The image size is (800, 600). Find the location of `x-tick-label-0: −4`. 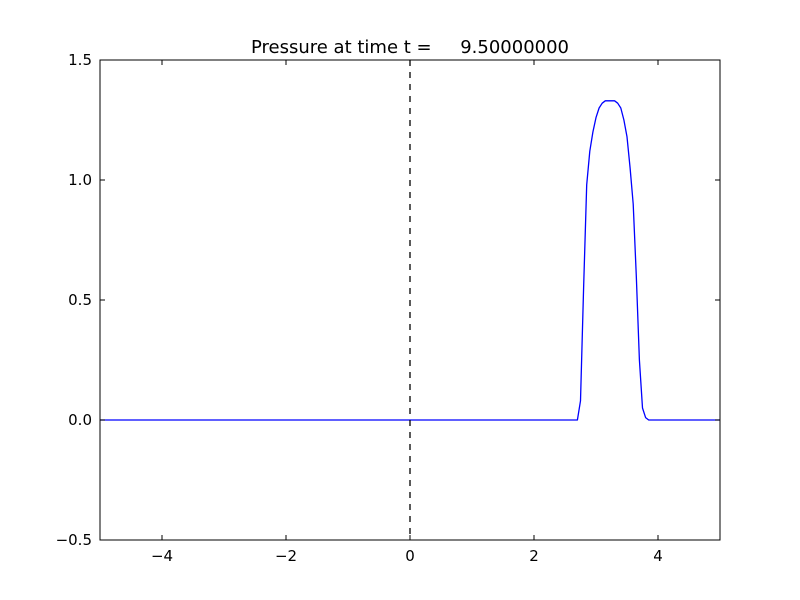

x-tick-label-0: −4 is located at coordinates (162, 556).